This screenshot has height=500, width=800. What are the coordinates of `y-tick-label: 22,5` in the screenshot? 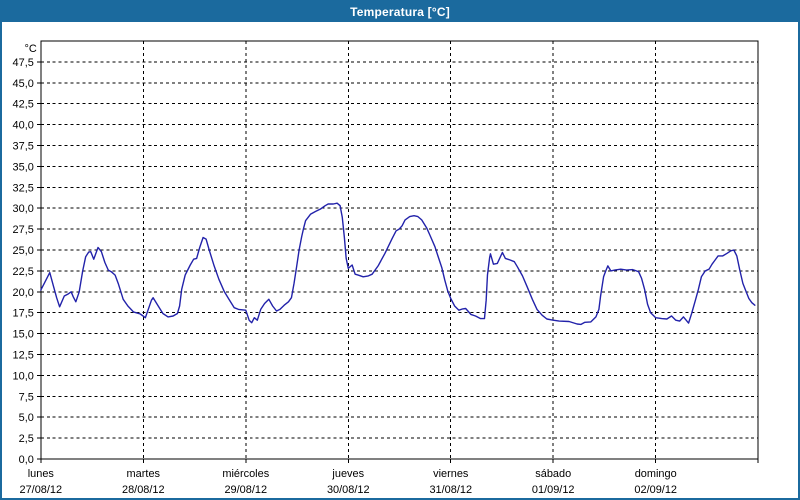 It's located at (23, 272).